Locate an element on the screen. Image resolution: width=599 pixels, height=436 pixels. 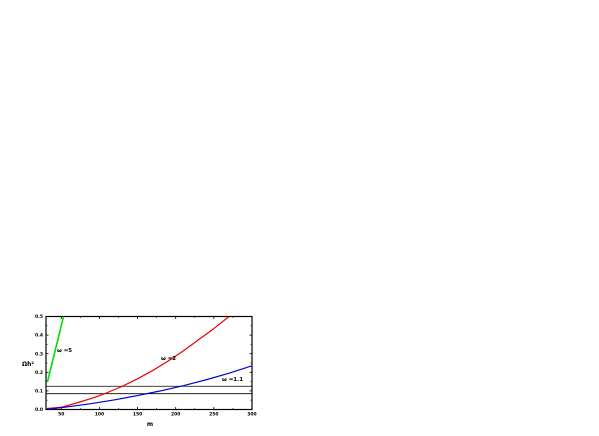
y-tick-label: 0.5 is located at coordinates (39, 317).